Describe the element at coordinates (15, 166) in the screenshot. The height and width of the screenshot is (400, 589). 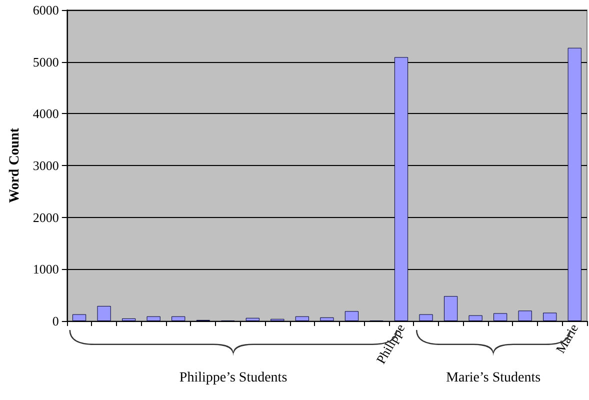
I see `y-axis-title: Word Count` at that location.